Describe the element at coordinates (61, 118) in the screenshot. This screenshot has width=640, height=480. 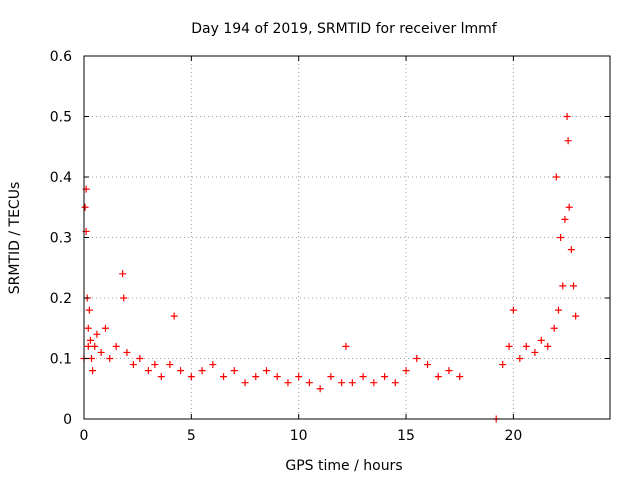
I see `y-tick-label: 0.5` at that location.